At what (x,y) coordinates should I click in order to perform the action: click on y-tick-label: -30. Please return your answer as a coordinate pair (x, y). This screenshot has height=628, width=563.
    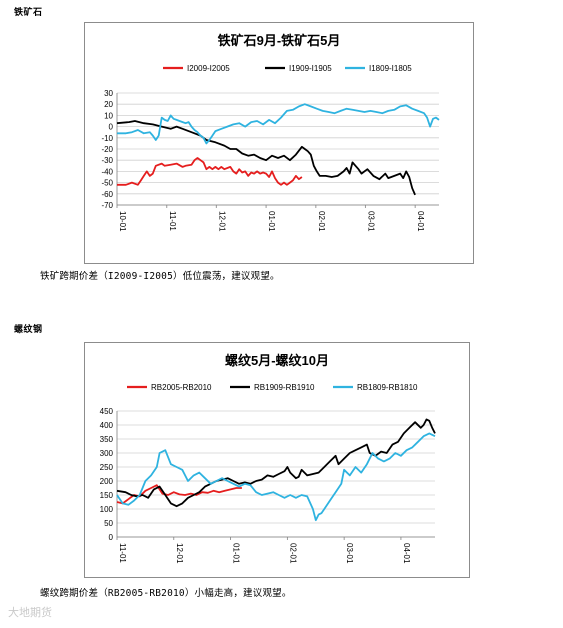
    Looking at the image, I should click on (107, 160).